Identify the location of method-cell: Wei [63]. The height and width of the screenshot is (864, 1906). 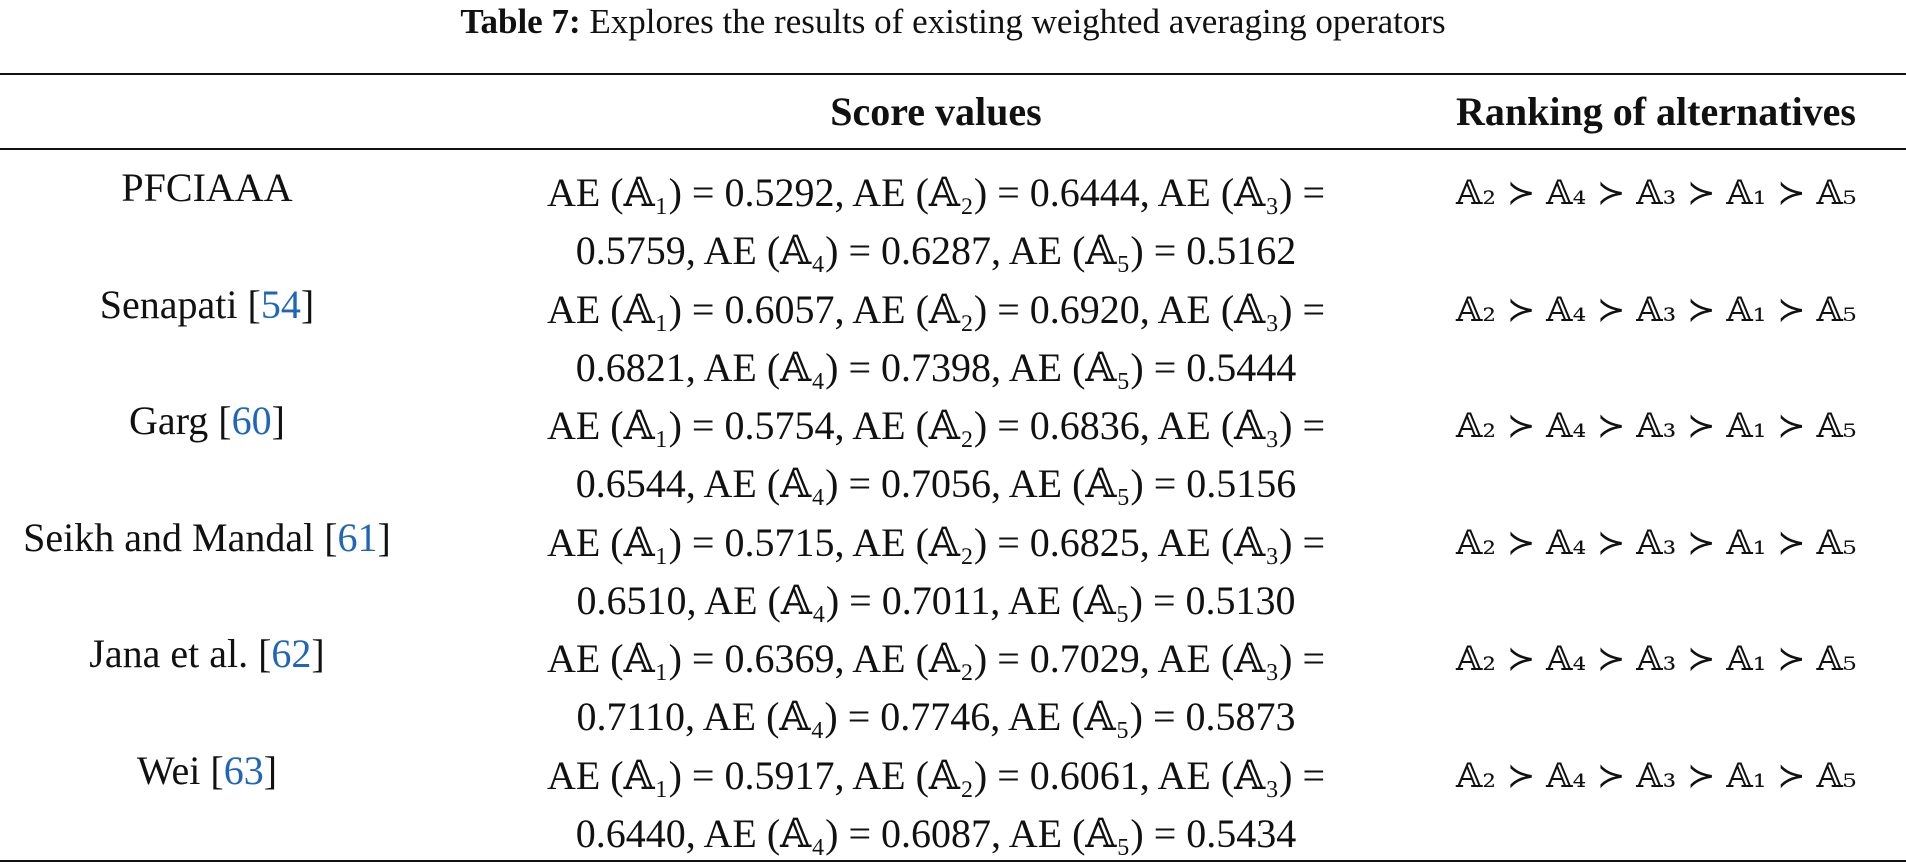
(207, 770).